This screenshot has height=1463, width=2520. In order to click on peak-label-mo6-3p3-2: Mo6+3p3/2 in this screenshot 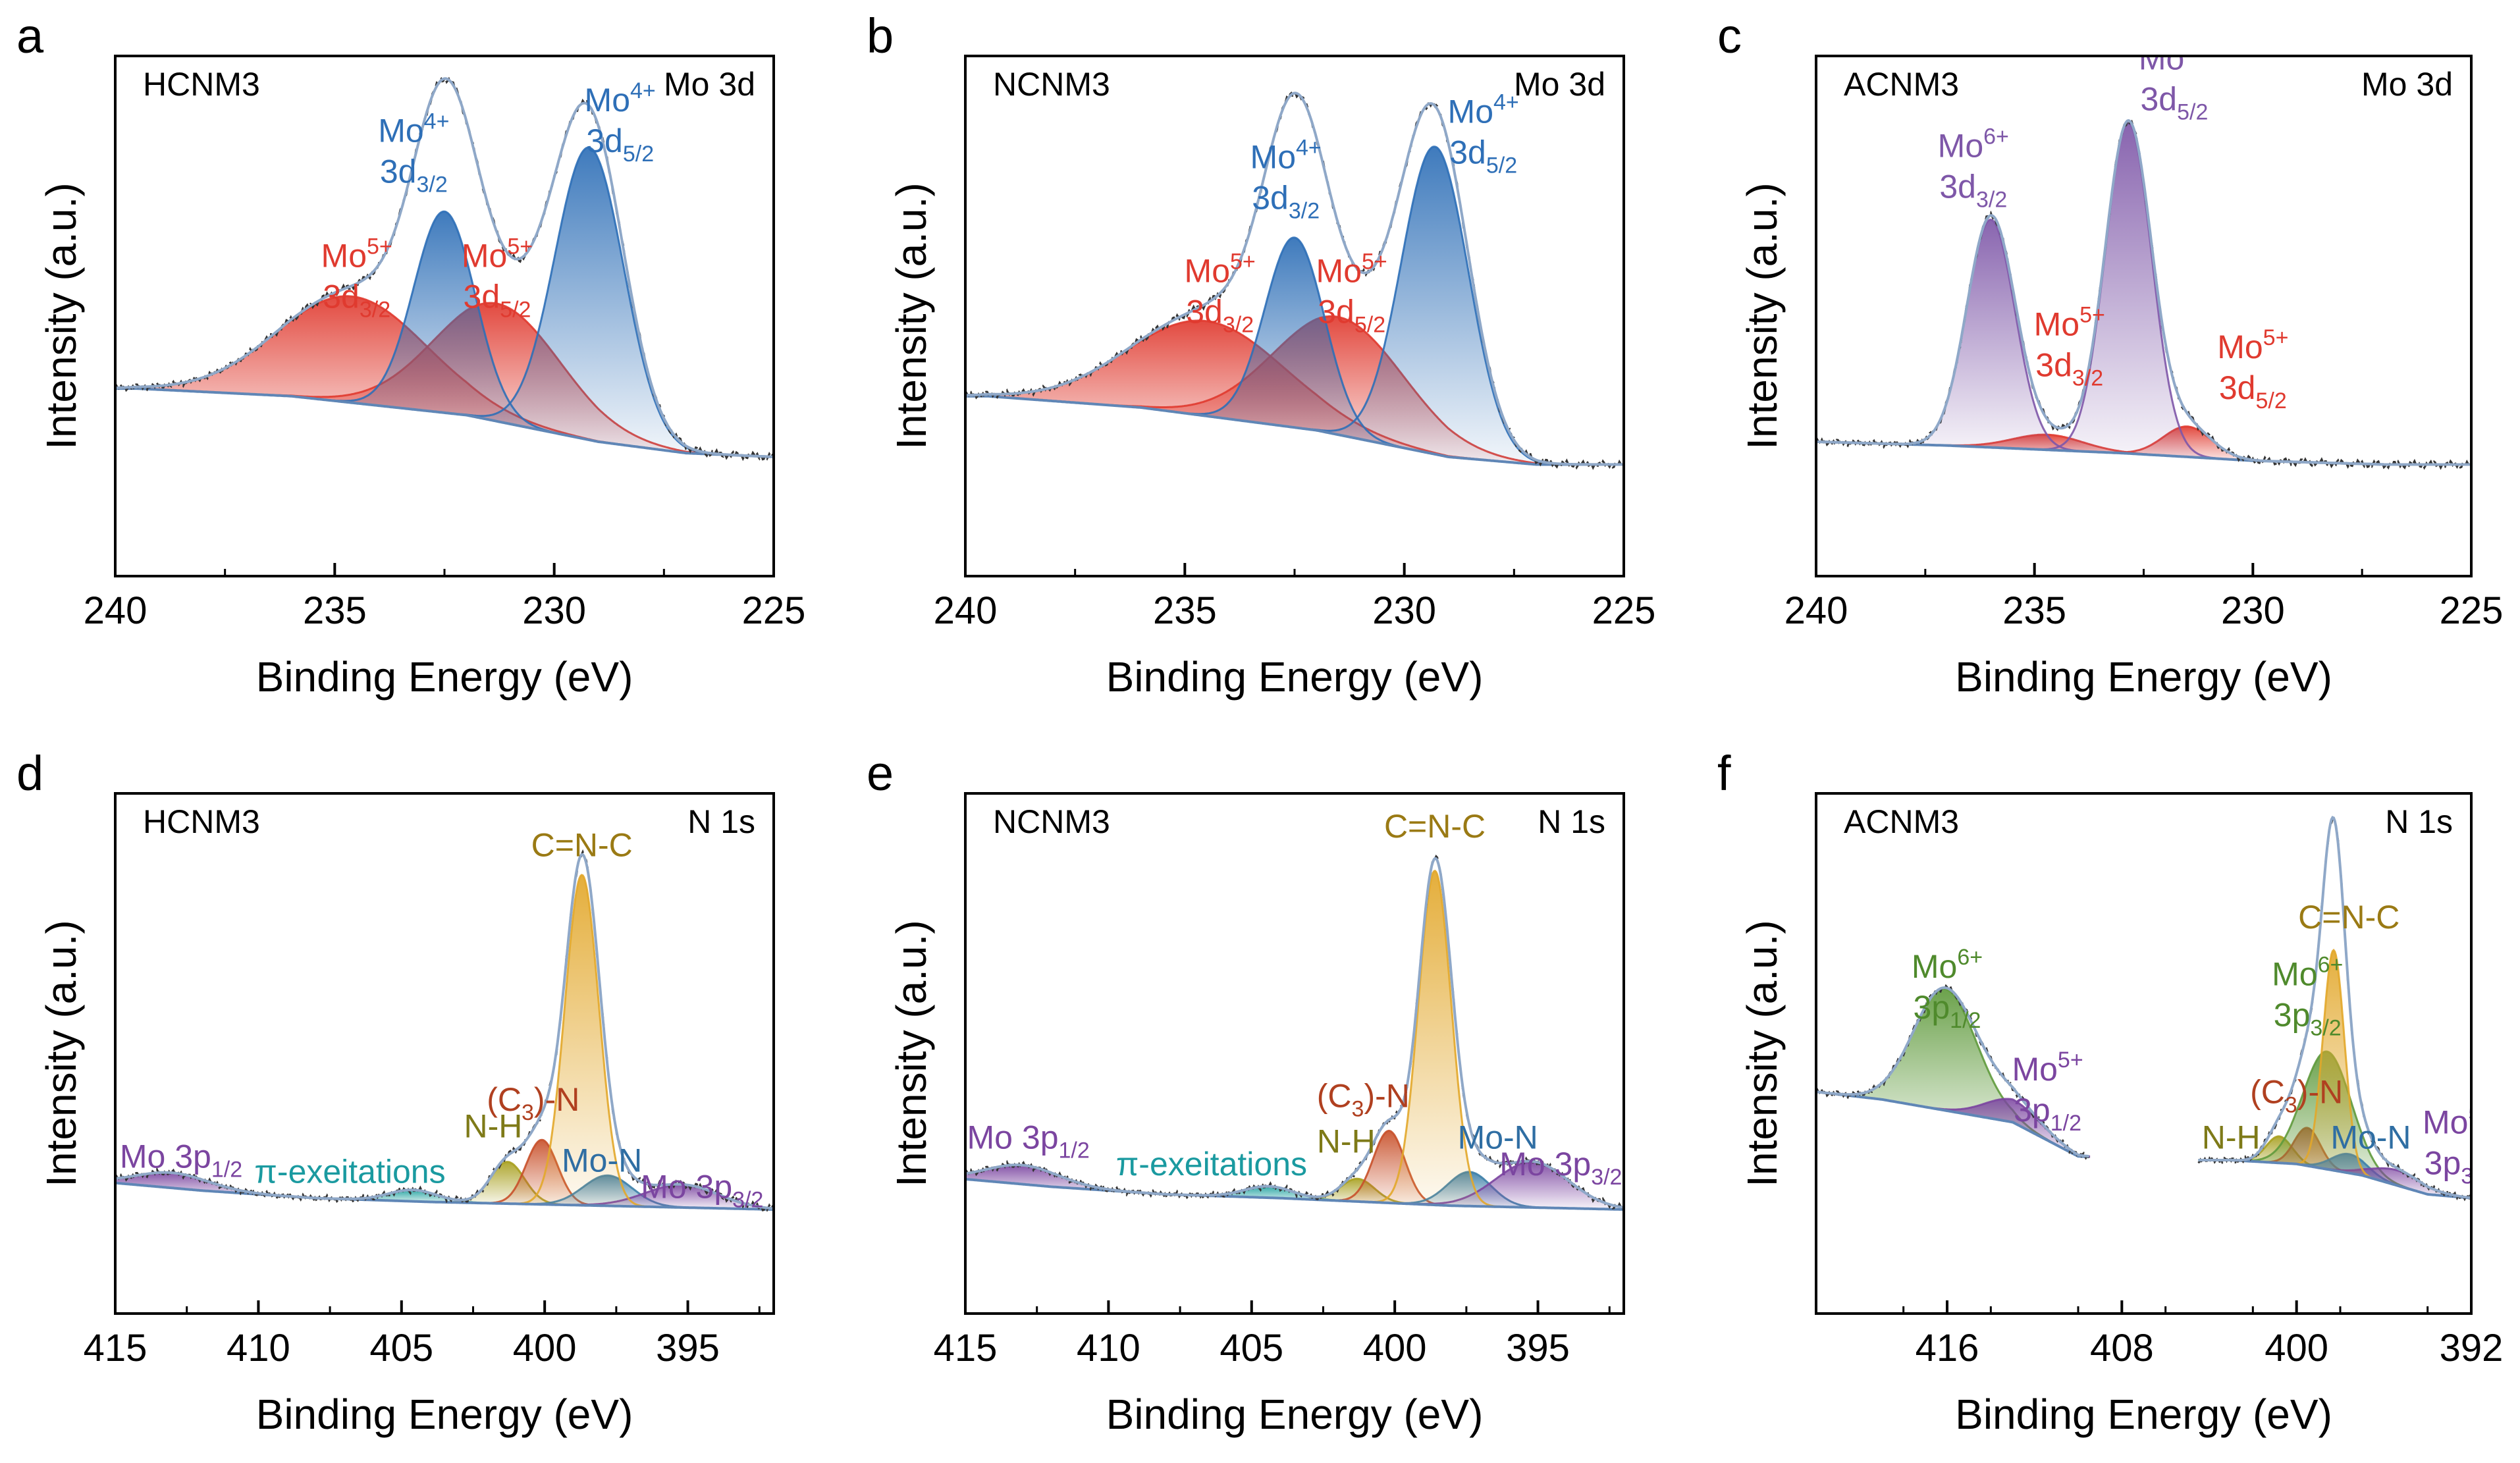, I will do `click(2307, 997)`.